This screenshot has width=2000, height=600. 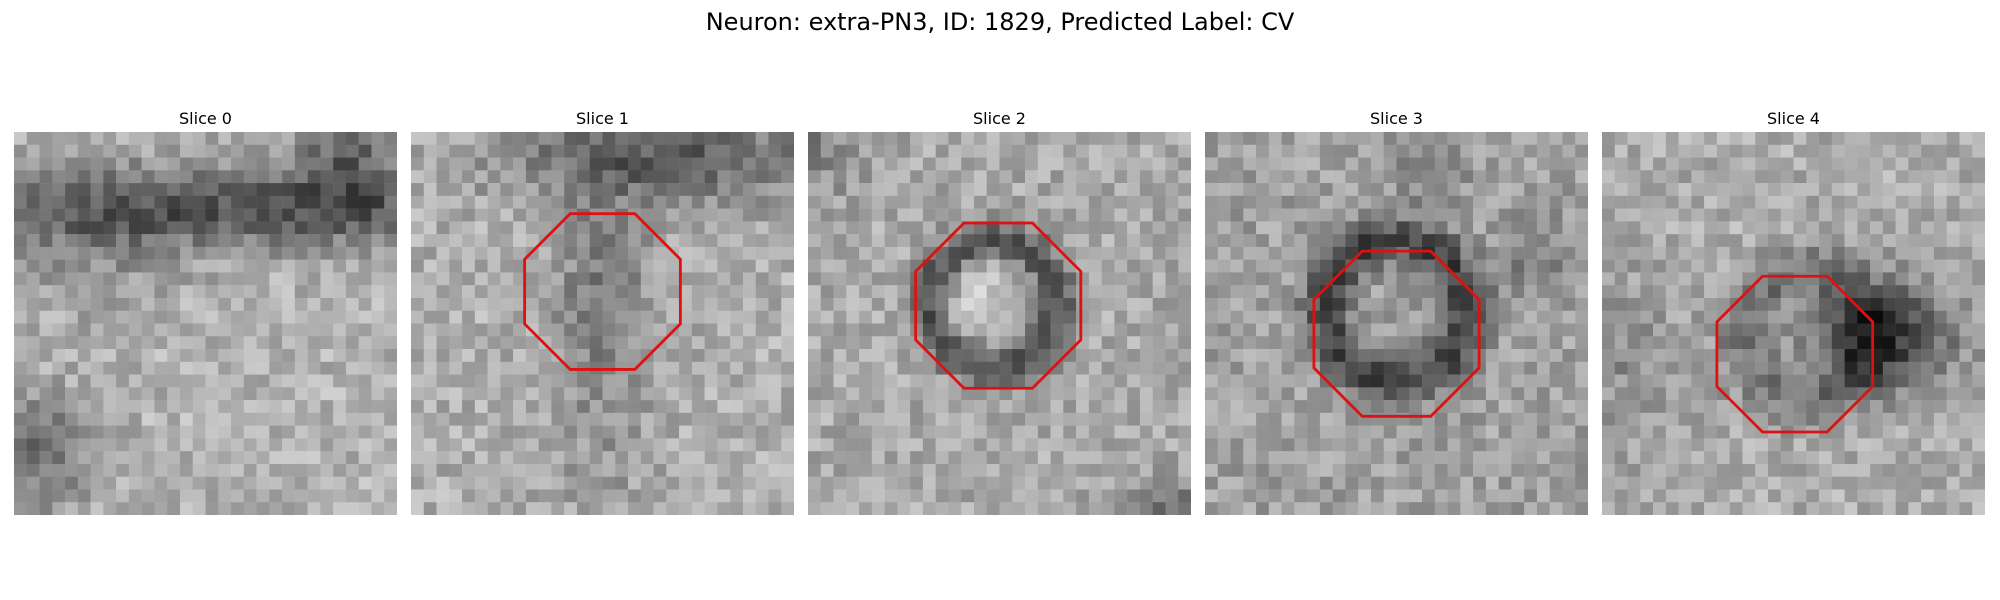 I want to click on slice-title: Slice 4, so click(x=1793, y=118).